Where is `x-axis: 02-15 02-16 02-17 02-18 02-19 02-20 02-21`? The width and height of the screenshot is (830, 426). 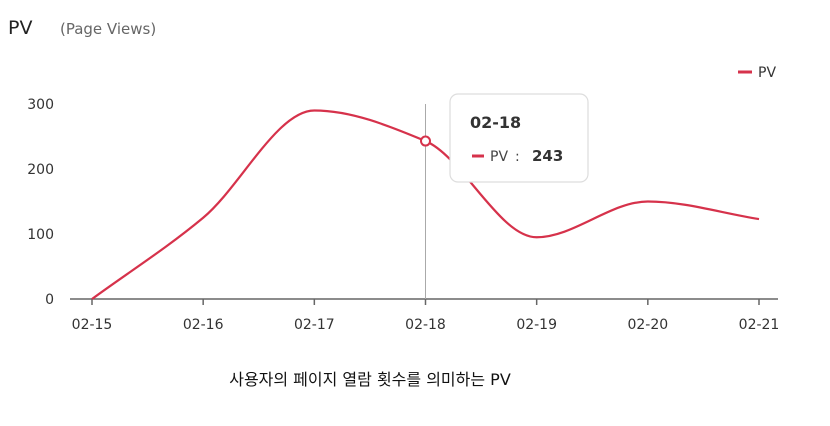 x-axis: 02-15 02-16 02-17 02-18 02-19 02-20 02-21 is located at coordinates (425, 315).